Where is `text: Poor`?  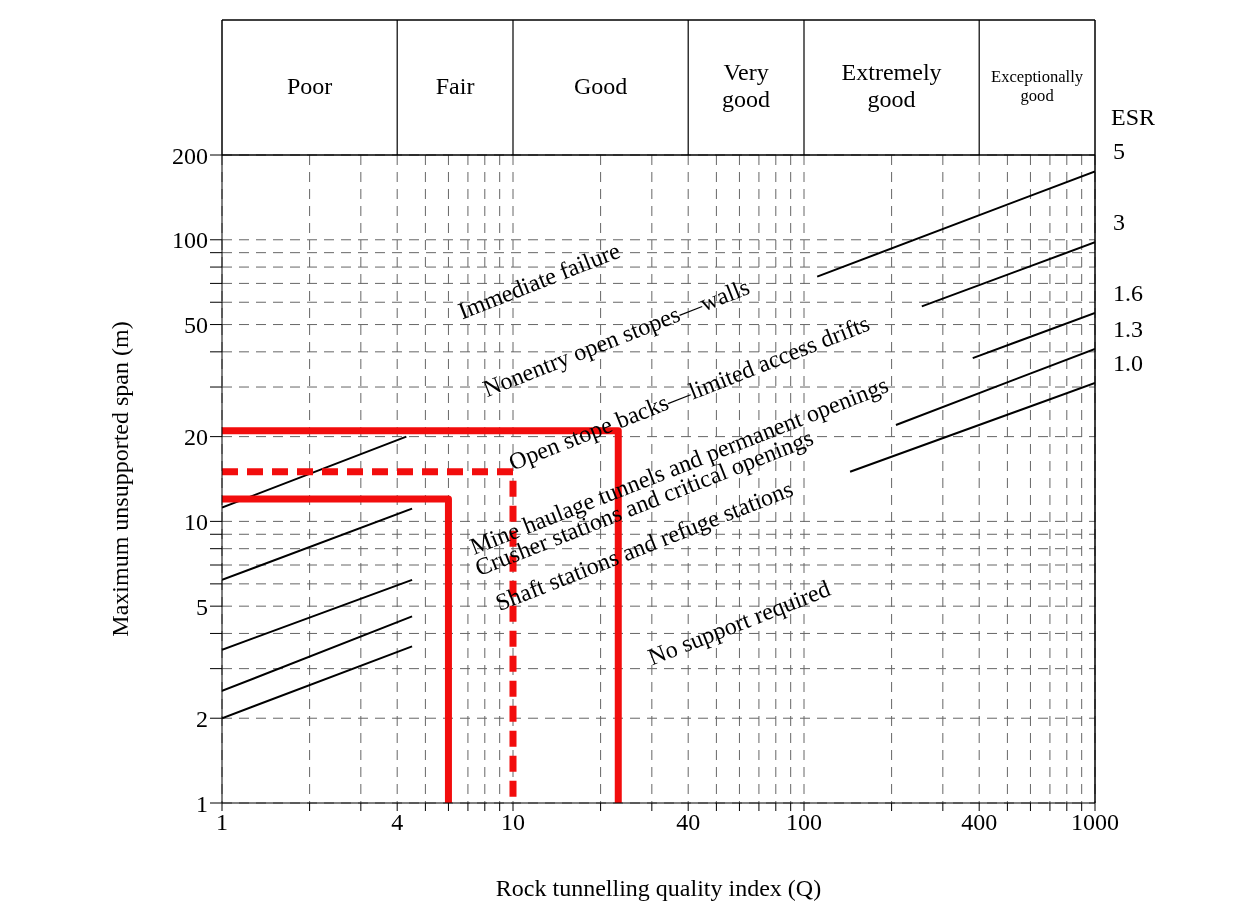
text: Poor is located at coordinates (309, 85).